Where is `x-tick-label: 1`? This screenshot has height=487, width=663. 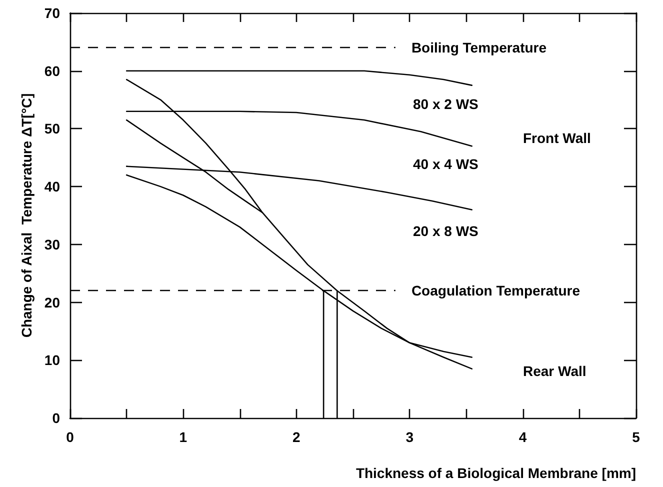 x-tick-label: 1 is located at coordinates (183, 437).